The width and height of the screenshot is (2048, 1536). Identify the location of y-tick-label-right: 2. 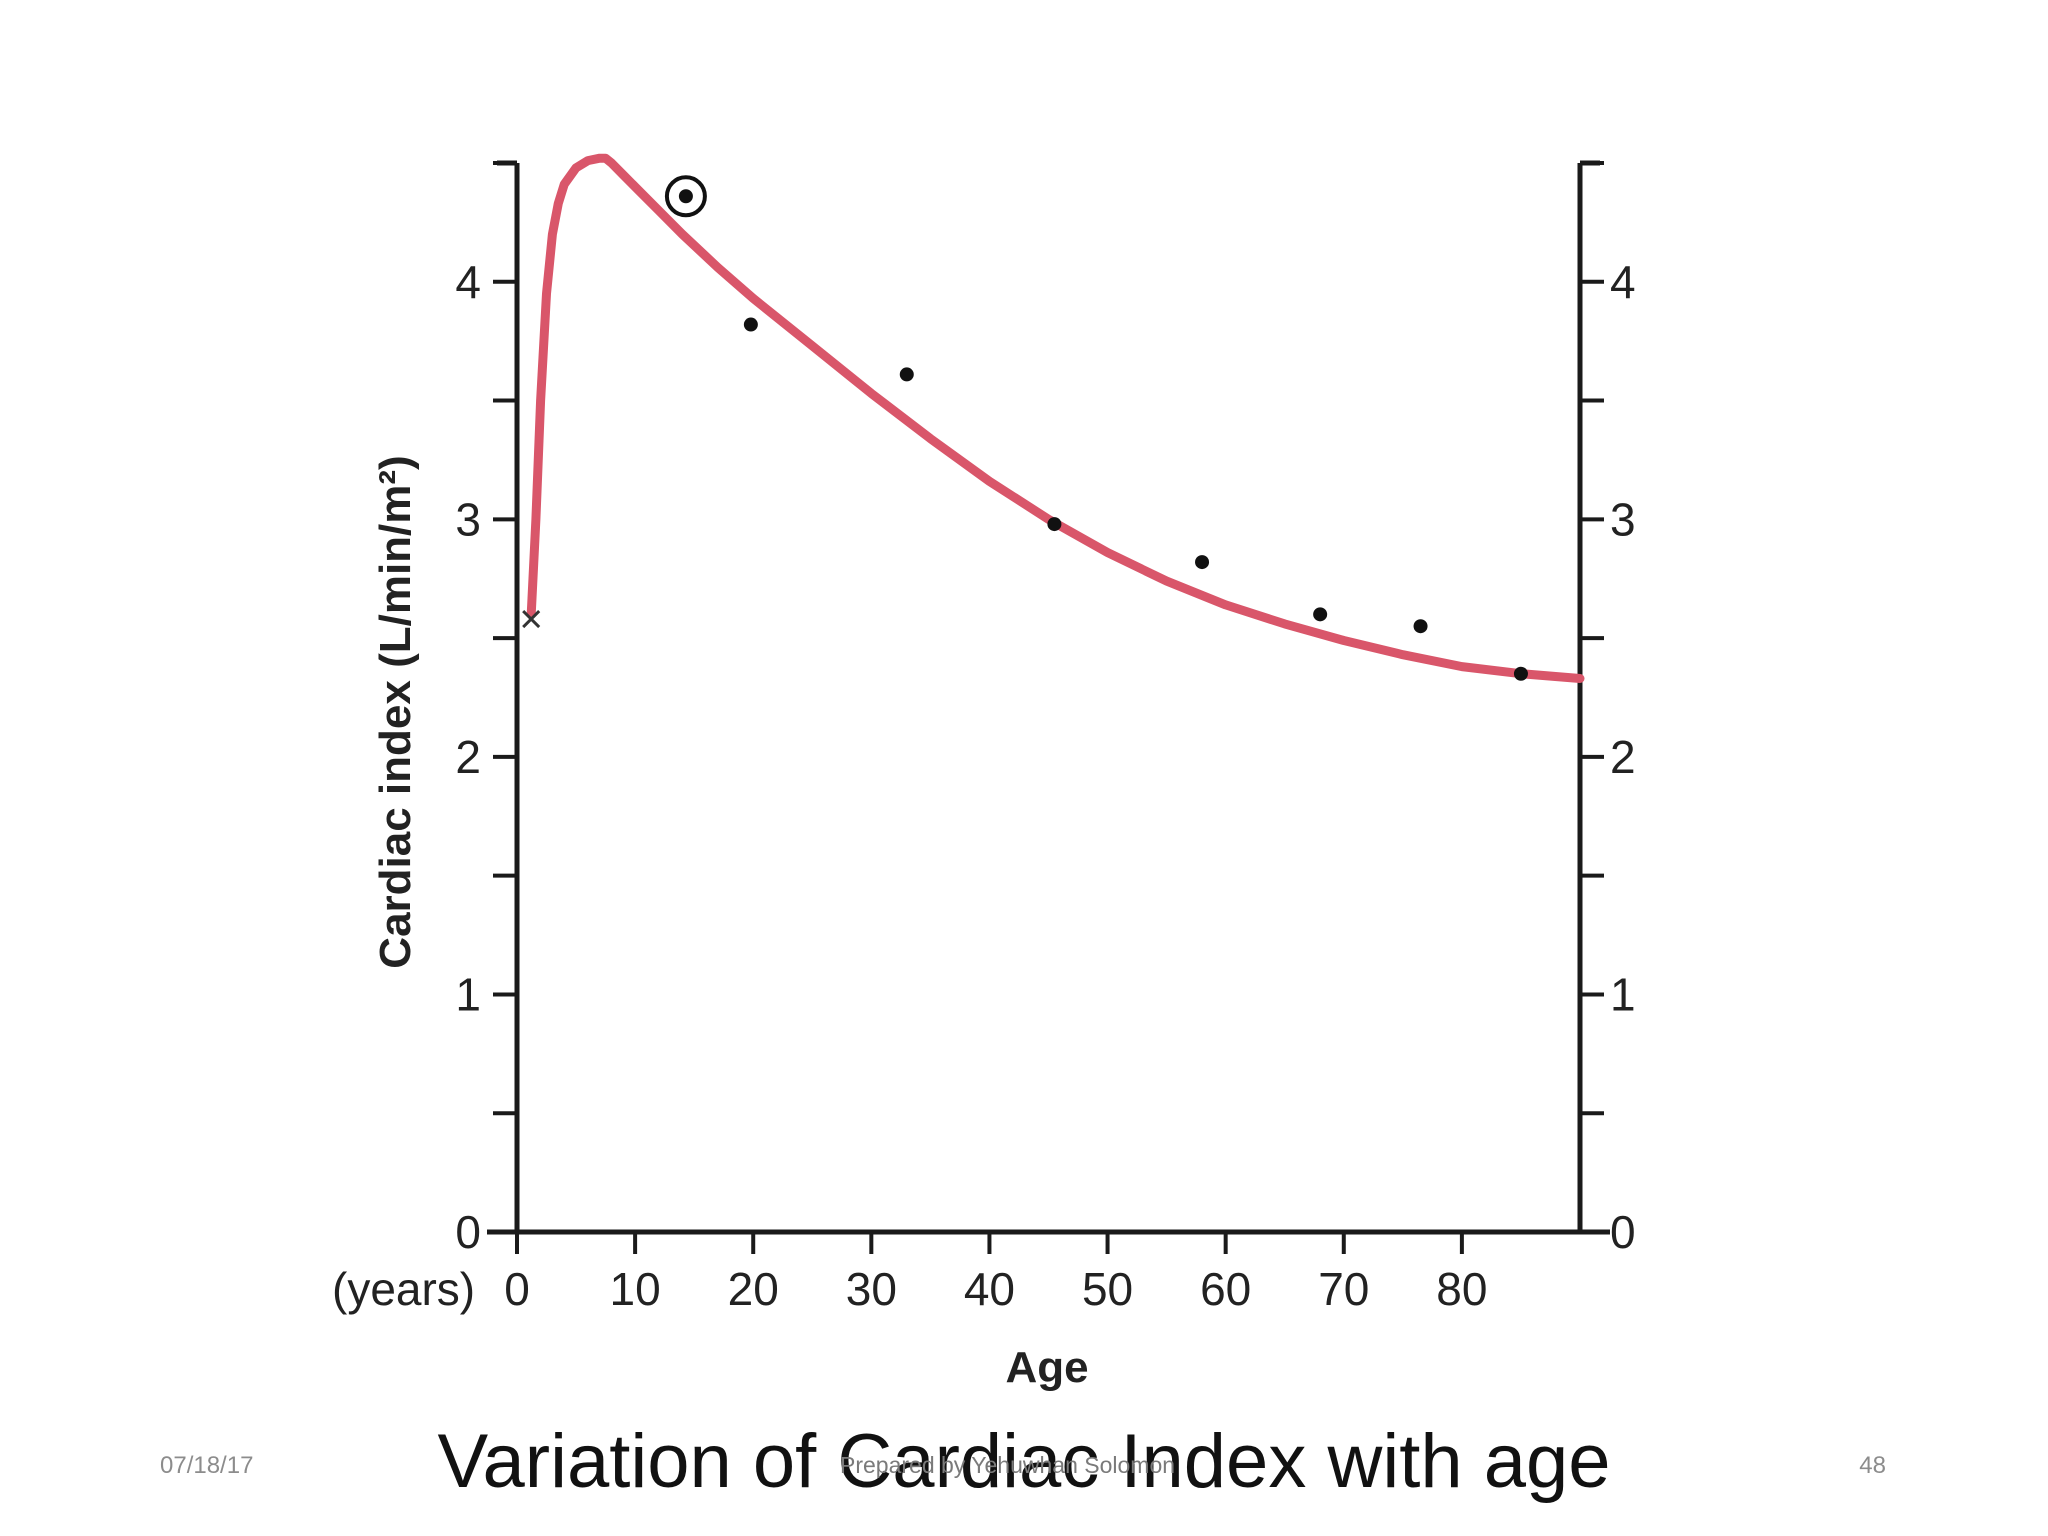
(1623, 757).